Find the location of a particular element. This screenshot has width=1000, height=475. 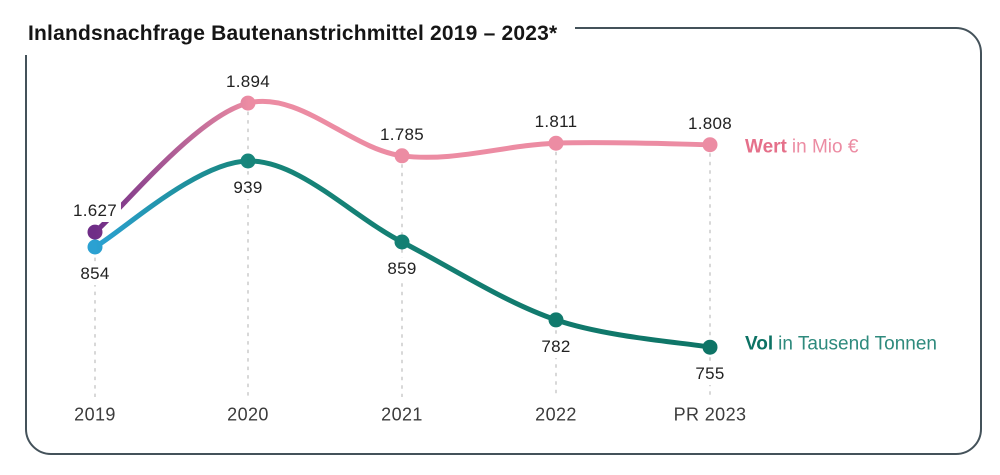

legend-vol: Vol in Tausend Tonnen is located at coordinates (841, 345).